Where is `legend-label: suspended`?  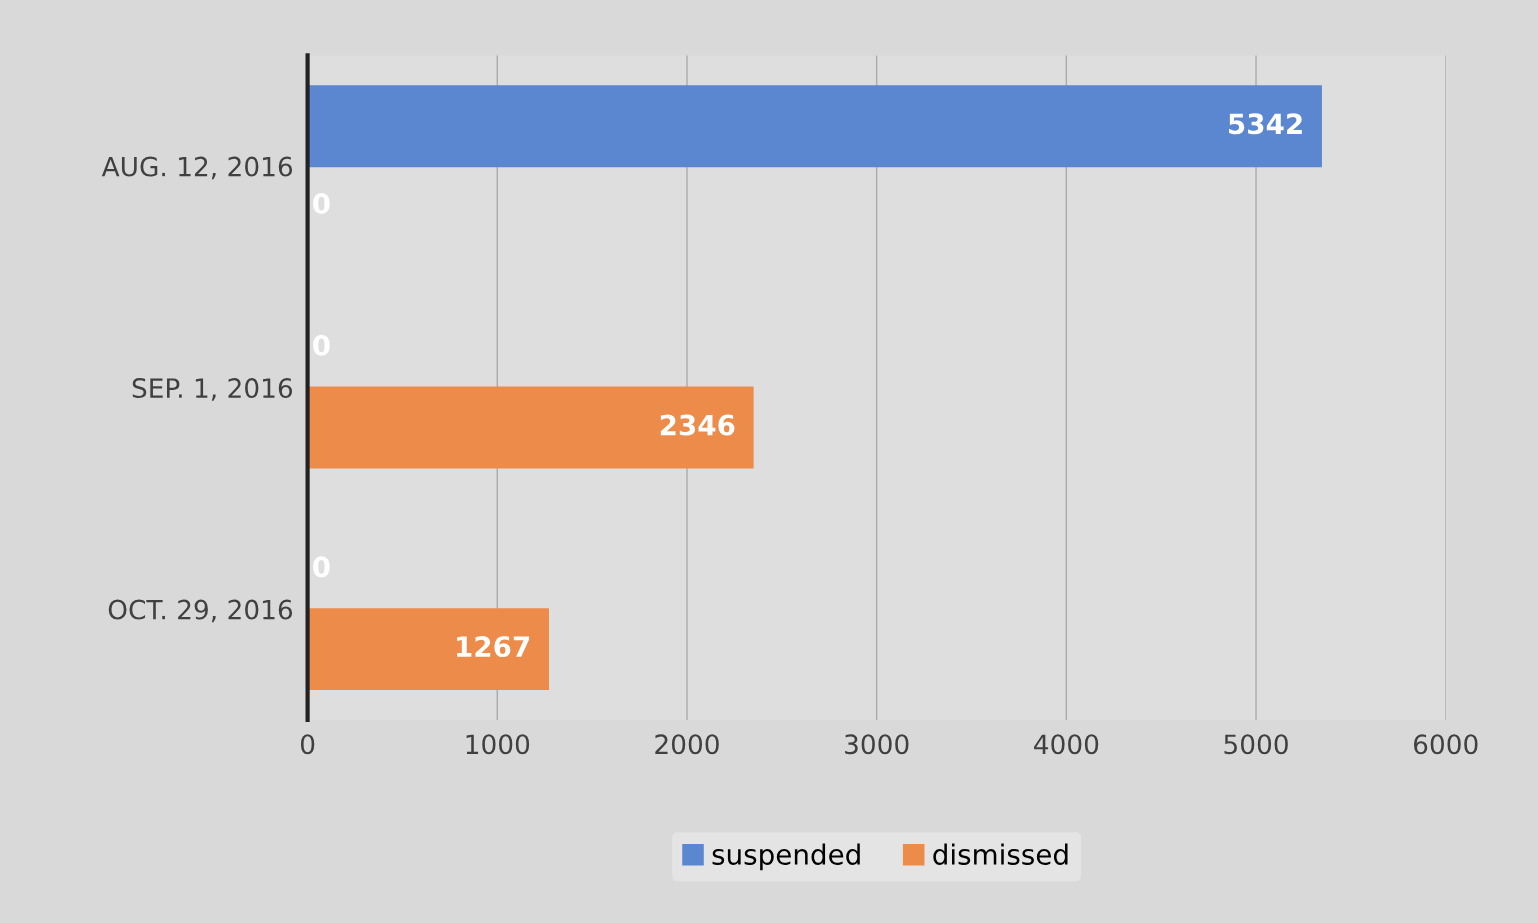 legend-label: suspended is located at coordinates (786, 857).